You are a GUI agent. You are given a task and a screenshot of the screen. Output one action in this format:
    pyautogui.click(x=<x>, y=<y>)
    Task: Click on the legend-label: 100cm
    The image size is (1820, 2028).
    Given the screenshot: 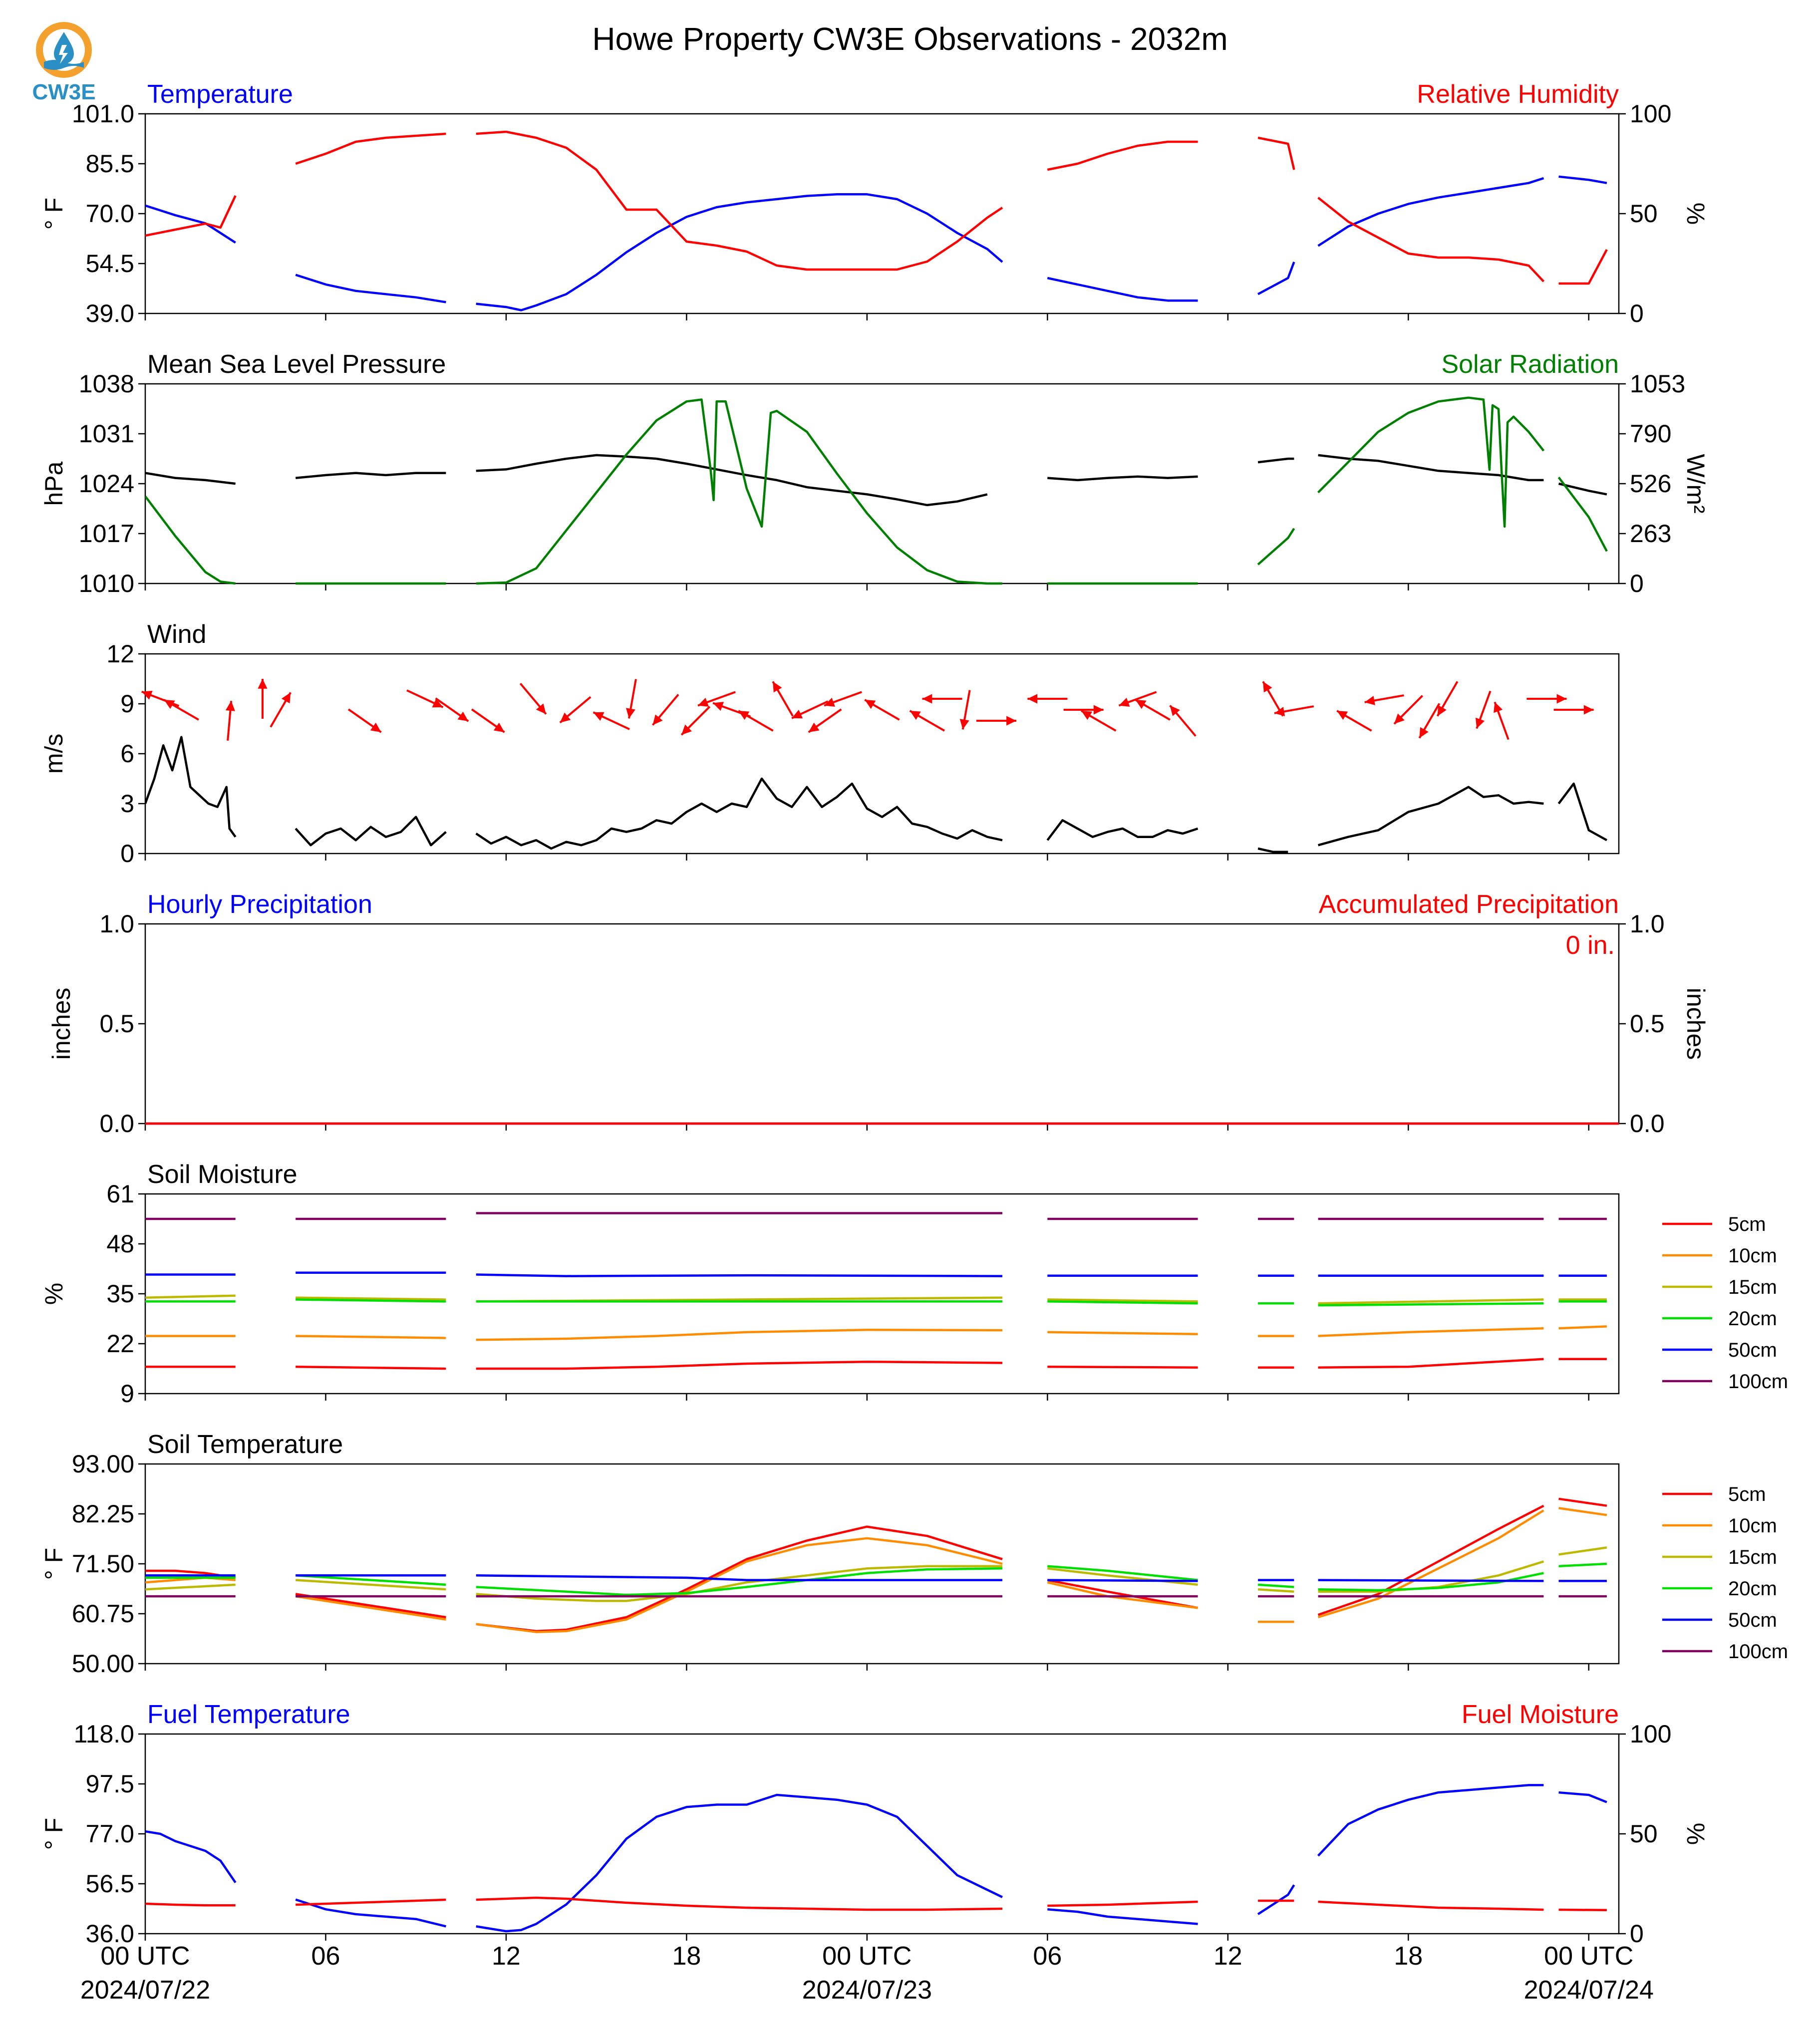 What is the action you would take?
    pyautogui.click(x=1758, y=1652)
    